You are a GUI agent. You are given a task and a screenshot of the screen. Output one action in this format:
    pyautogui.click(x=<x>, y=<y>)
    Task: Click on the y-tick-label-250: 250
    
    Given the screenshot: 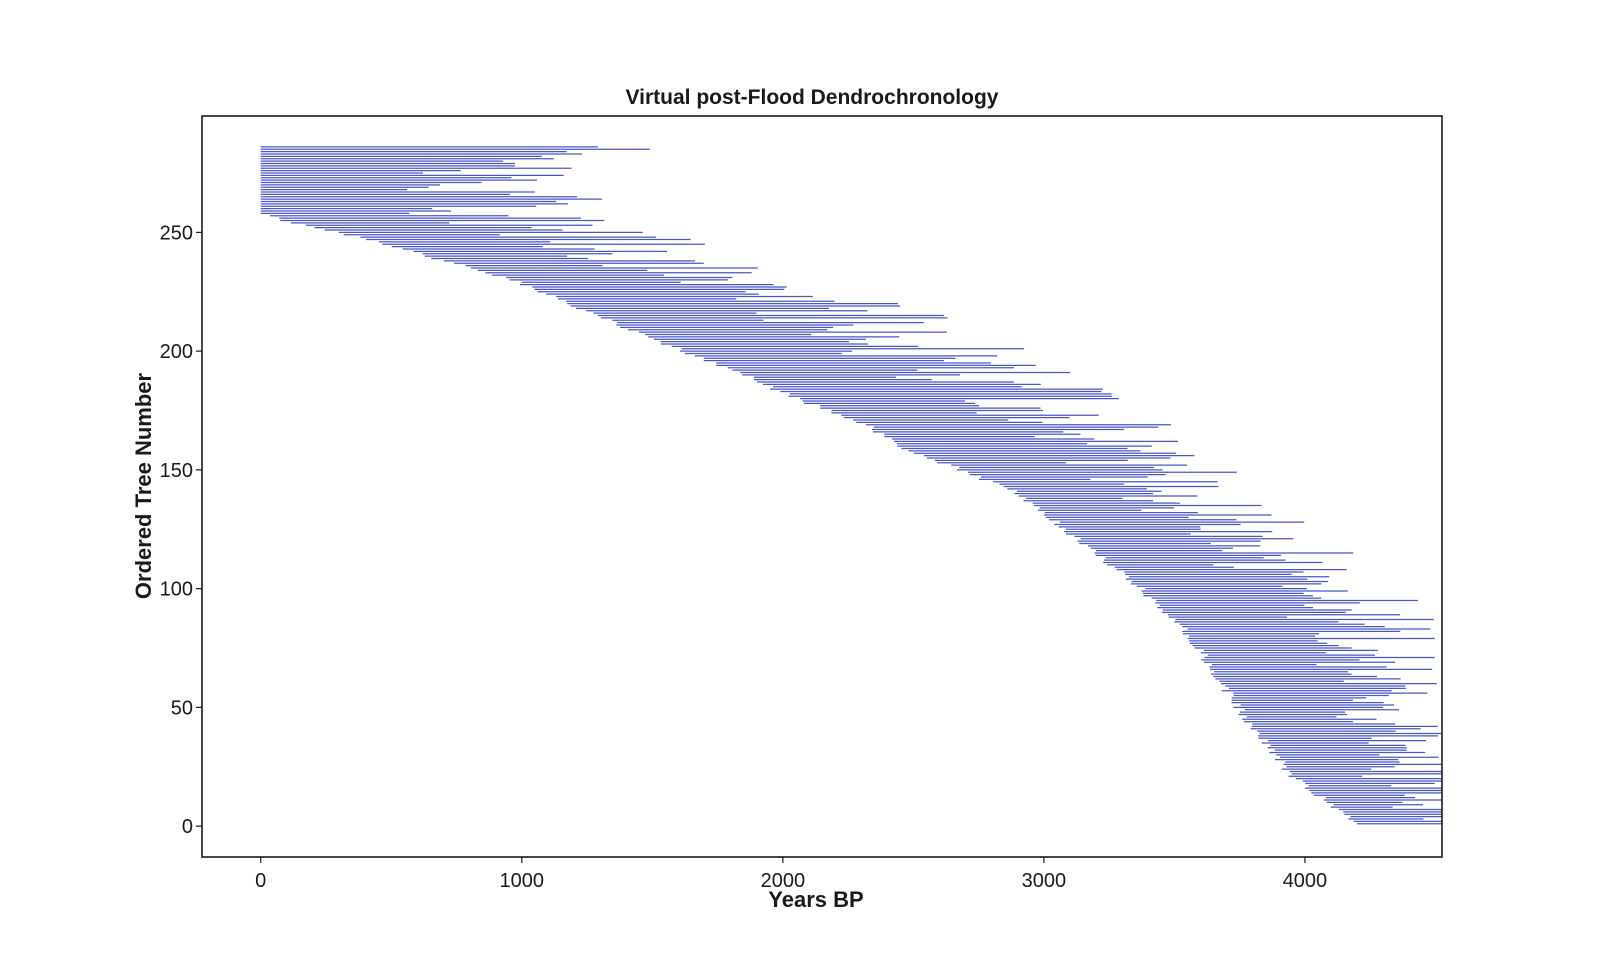 What is the action you would take?
    pyautogui.click(x=176, y=233)
    